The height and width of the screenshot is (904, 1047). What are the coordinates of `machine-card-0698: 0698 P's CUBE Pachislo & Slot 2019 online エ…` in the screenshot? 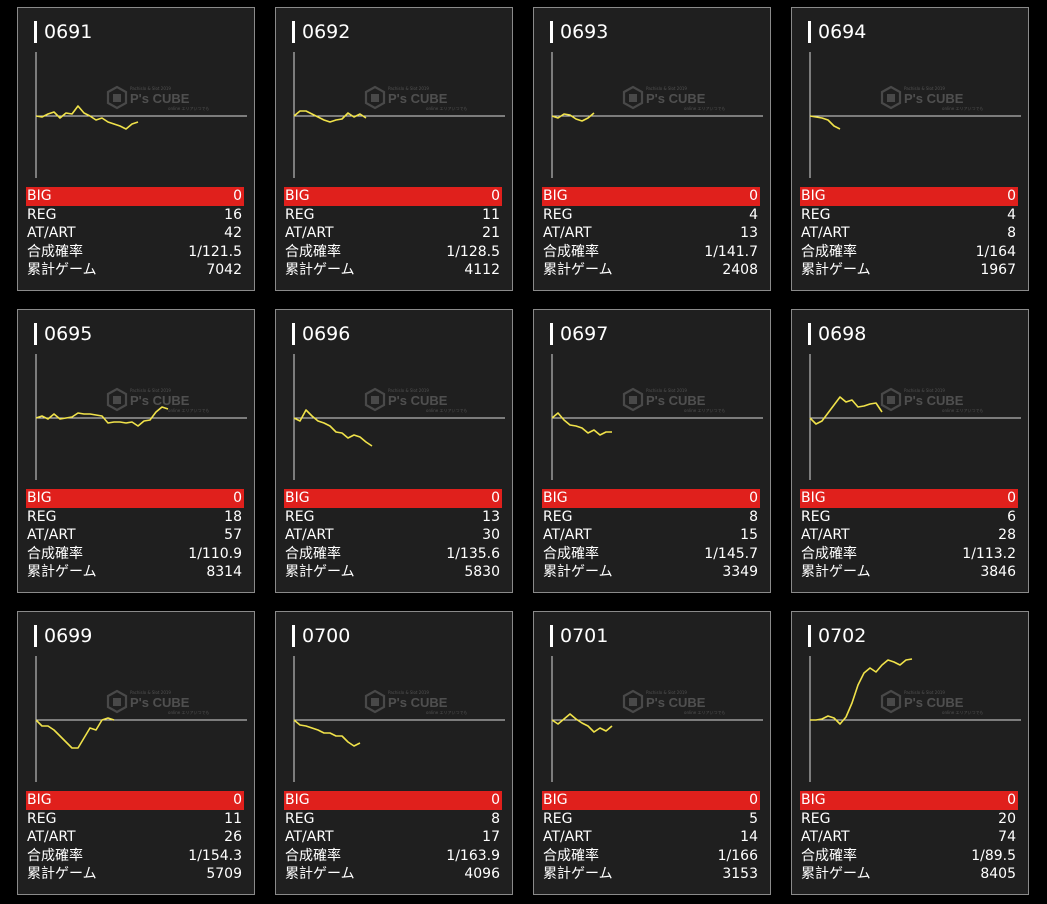 It's located at (910, 451).